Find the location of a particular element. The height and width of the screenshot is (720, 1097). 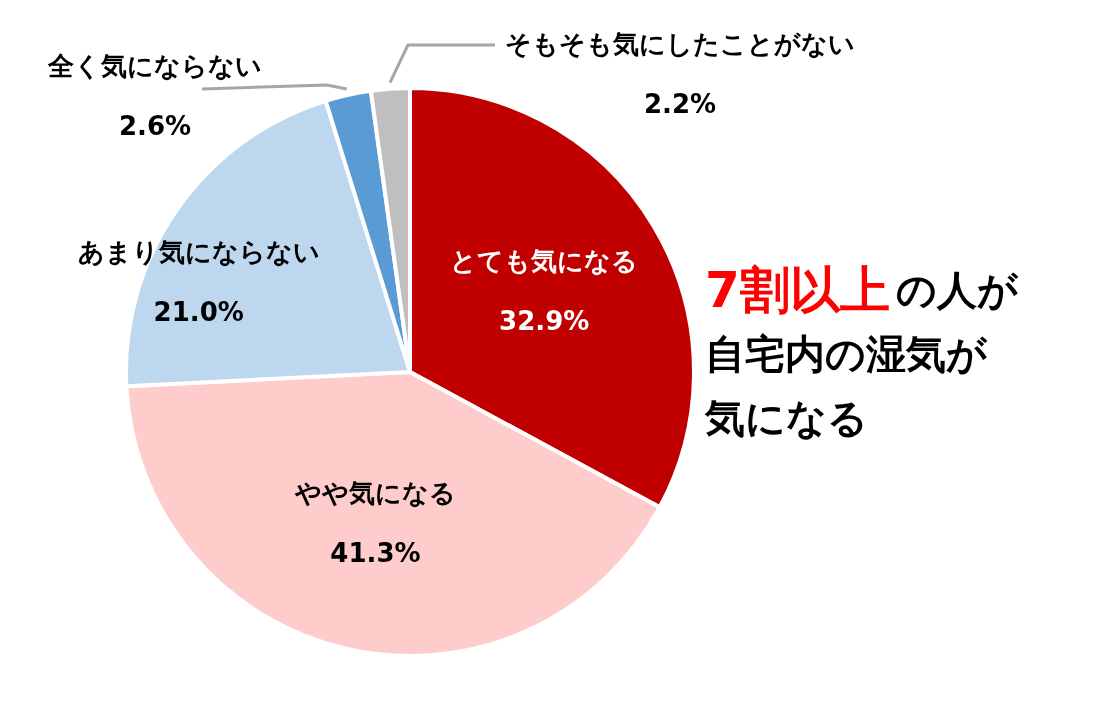

slice-label: やや気になる is located at coordinates (374, 493).